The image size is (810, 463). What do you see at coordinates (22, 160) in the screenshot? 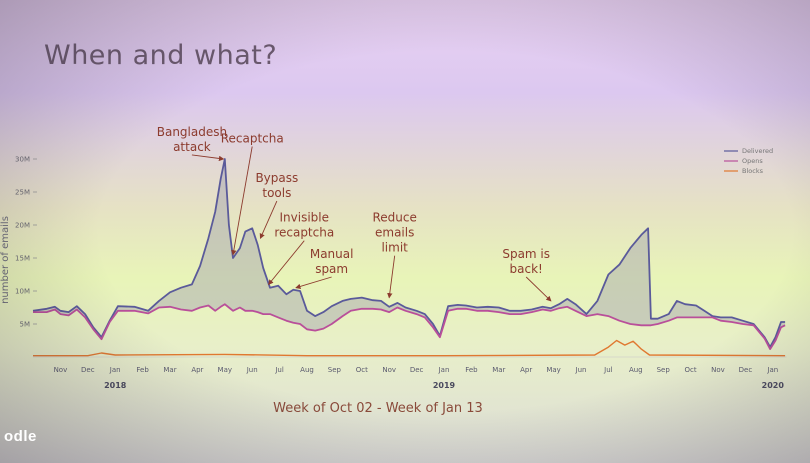
I see `y-tick-label: 30M` at bounding box center [22, 160].